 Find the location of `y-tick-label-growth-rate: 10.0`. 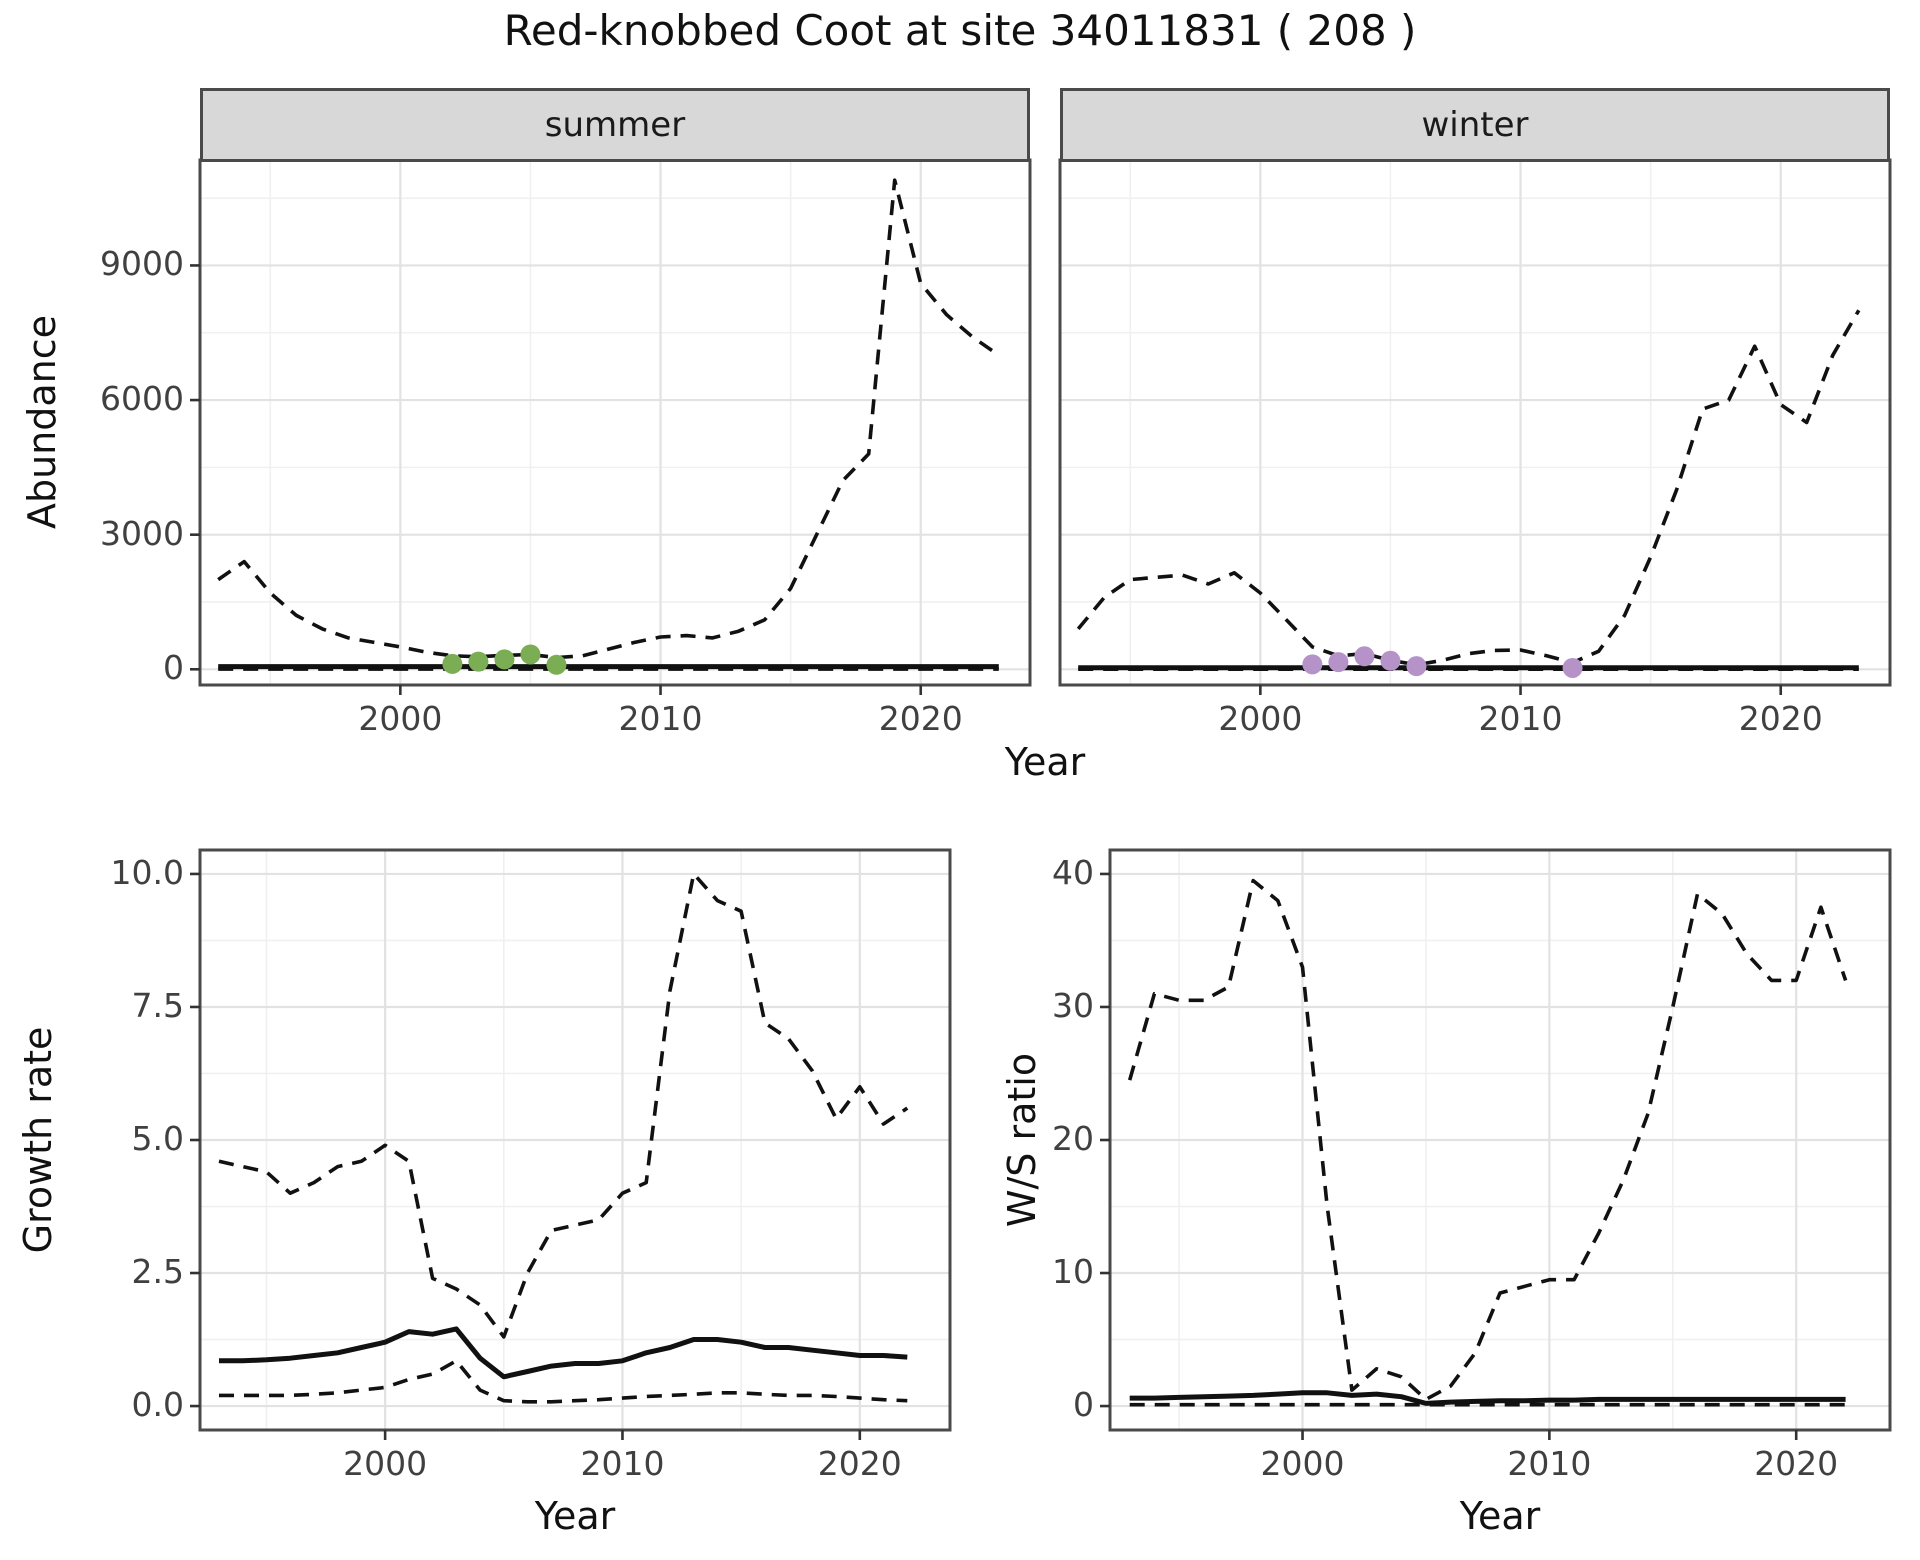

y-tick-label-growth-rate: 10.0 is located at coordinates (147, 872).